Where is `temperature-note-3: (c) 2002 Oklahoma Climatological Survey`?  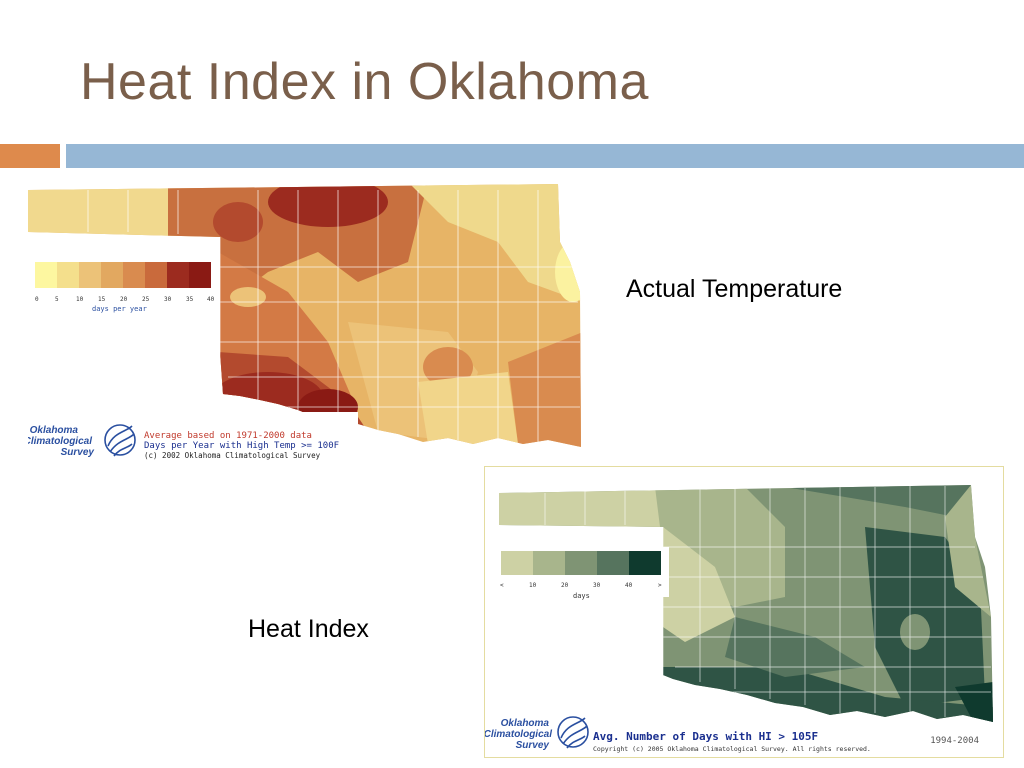
temperature-note-3: (c) 2002 Oklahoma Climatological Survey is located at coordinates (232, 455).